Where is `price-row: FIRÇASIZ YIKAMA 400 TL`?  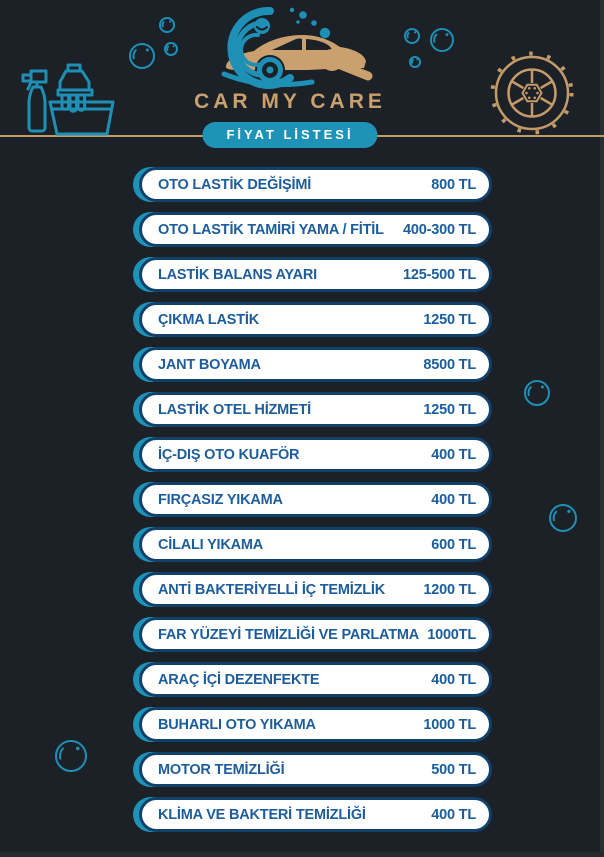 price-row: FIRÇASIZ YIKAMA 400 TL is located at coordinates (315, 499).